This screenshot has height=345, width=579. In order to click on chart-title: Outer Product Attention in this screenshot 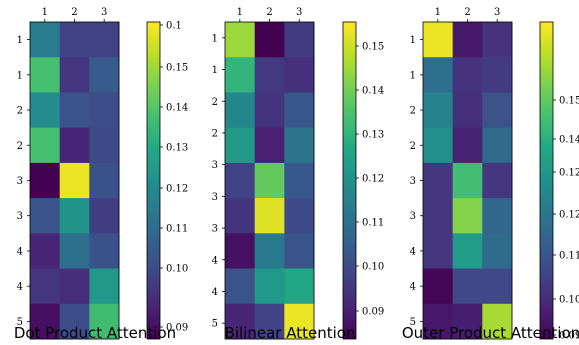, I will do `click(490, 333)`.